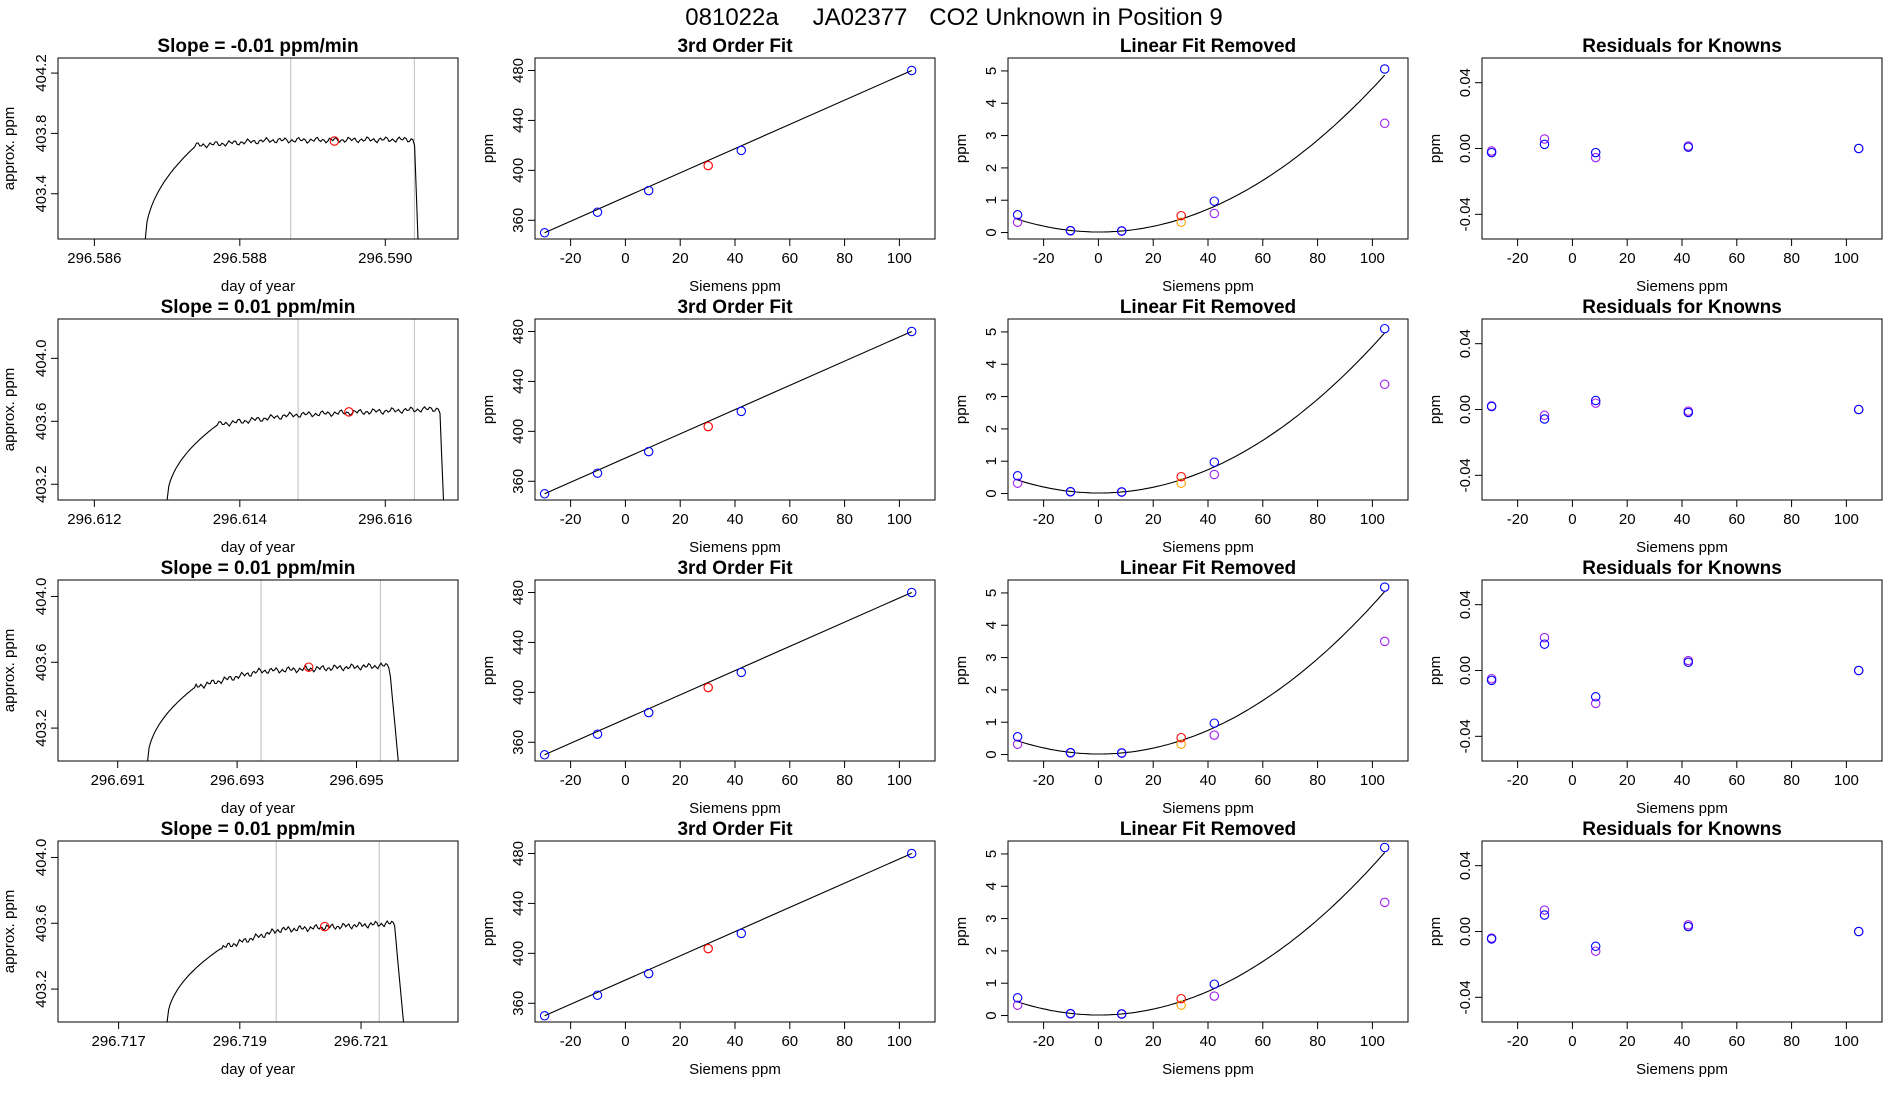  I want to click on x-axis-label: day of year, so click(258, 808).